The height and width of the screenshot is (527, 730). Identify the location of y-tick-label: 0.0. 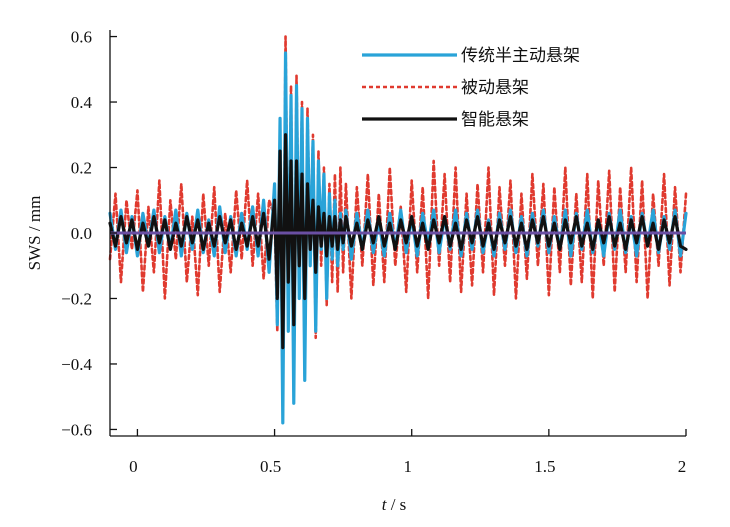
(81, 233).